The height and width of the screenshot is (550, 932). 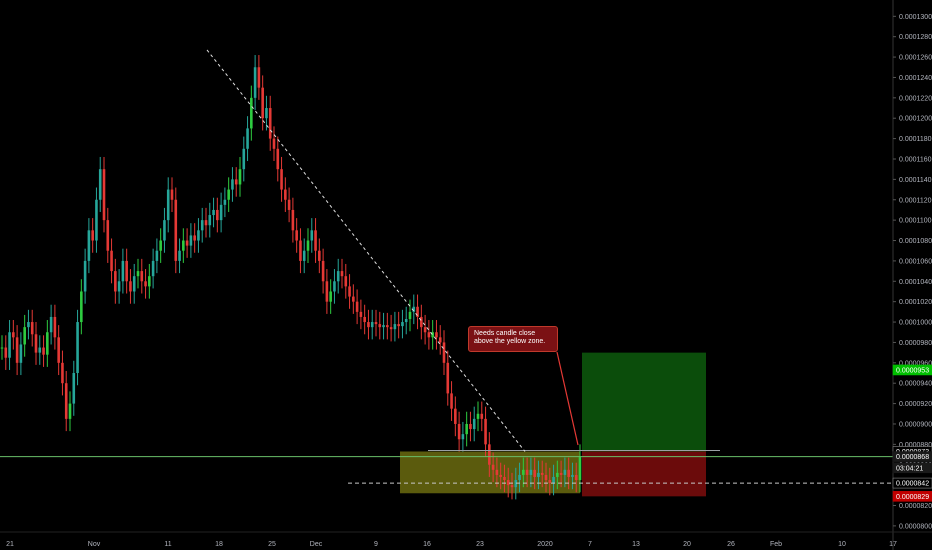 What do you see at coordinates (915, 424) in the screenshot?
I see `price-tick-label: 0.0000900` at bounding box center [915, 424].